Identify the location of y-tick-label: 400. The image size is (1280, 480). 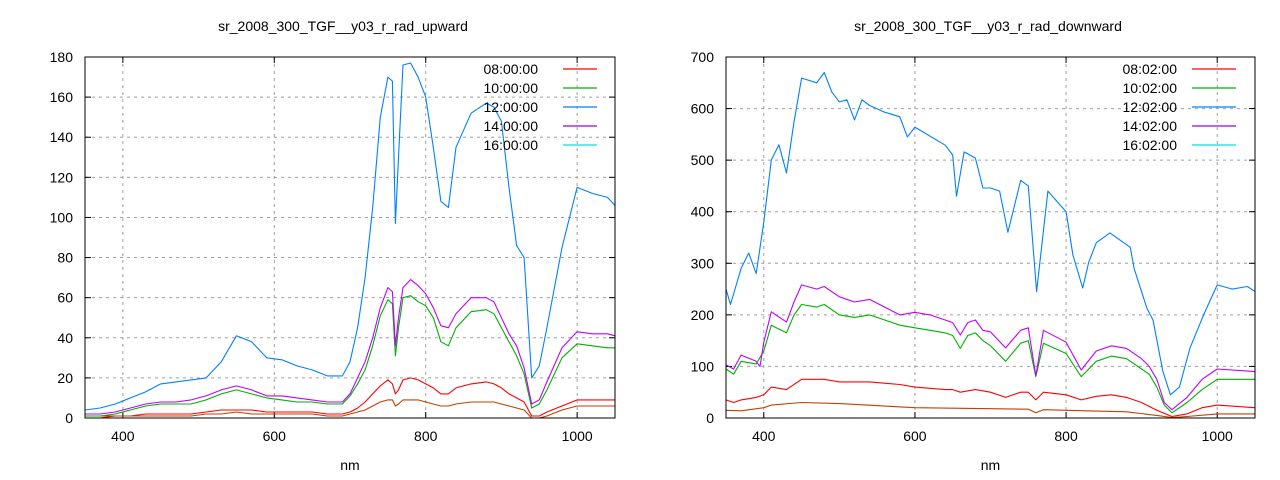
(703, 212).